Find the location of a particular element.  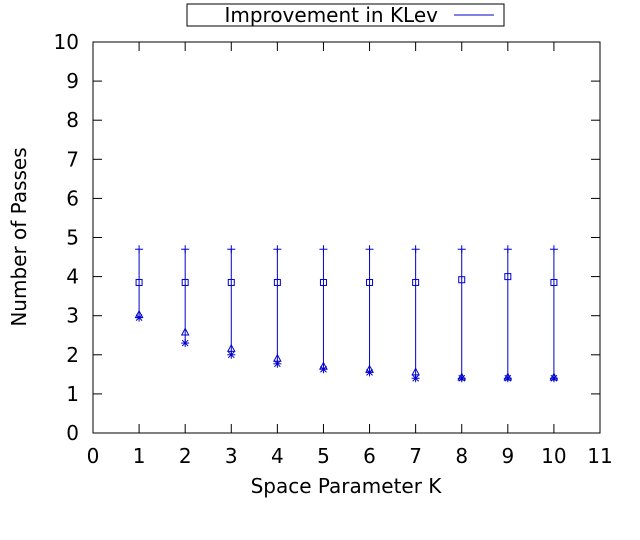

x-tick-label: 4 is located at coordinates (277, 456).